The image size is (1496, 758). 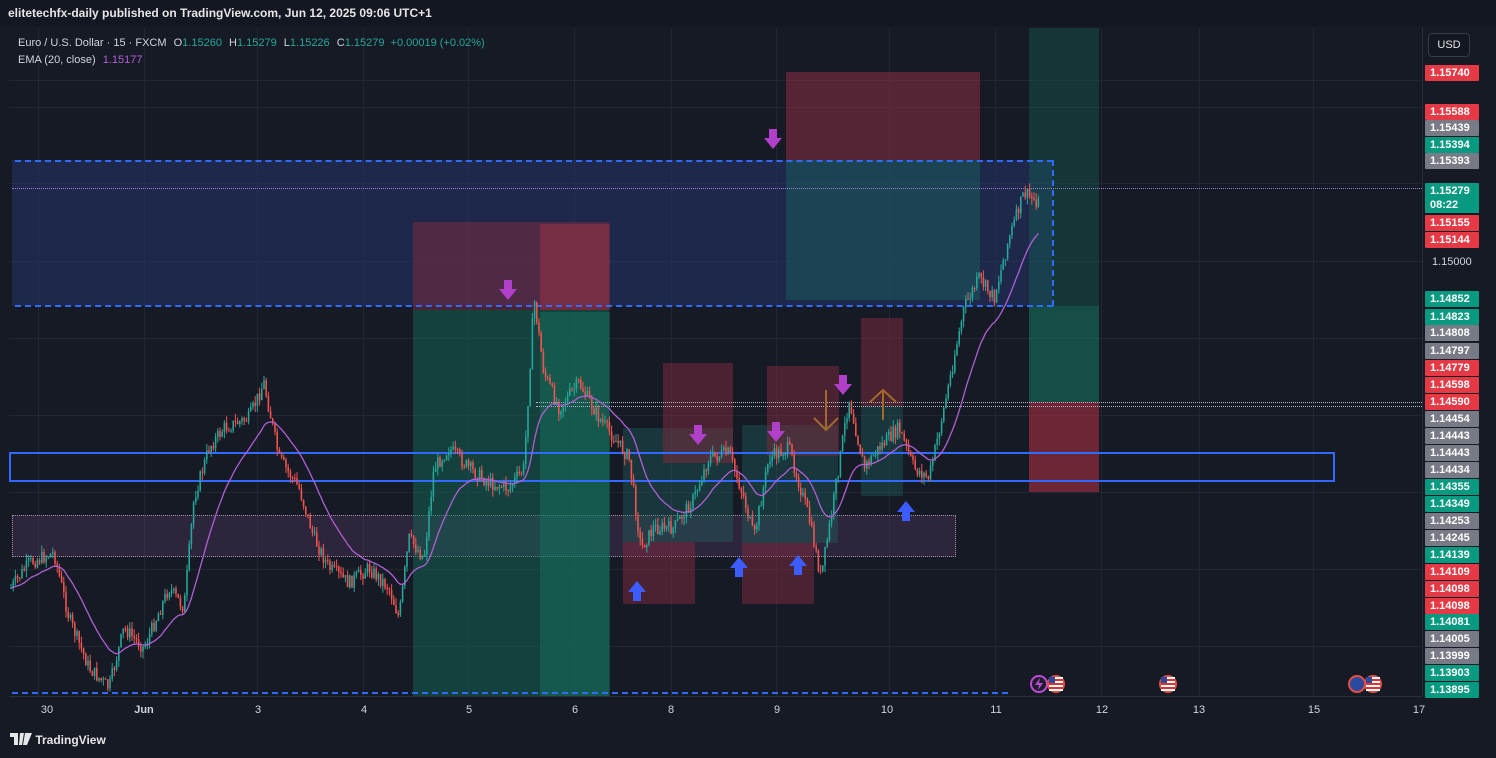 What do you see at coordinates (883, 116) in the screenshot?
I see `short-stop-zone` at bounding box center [883, 116].